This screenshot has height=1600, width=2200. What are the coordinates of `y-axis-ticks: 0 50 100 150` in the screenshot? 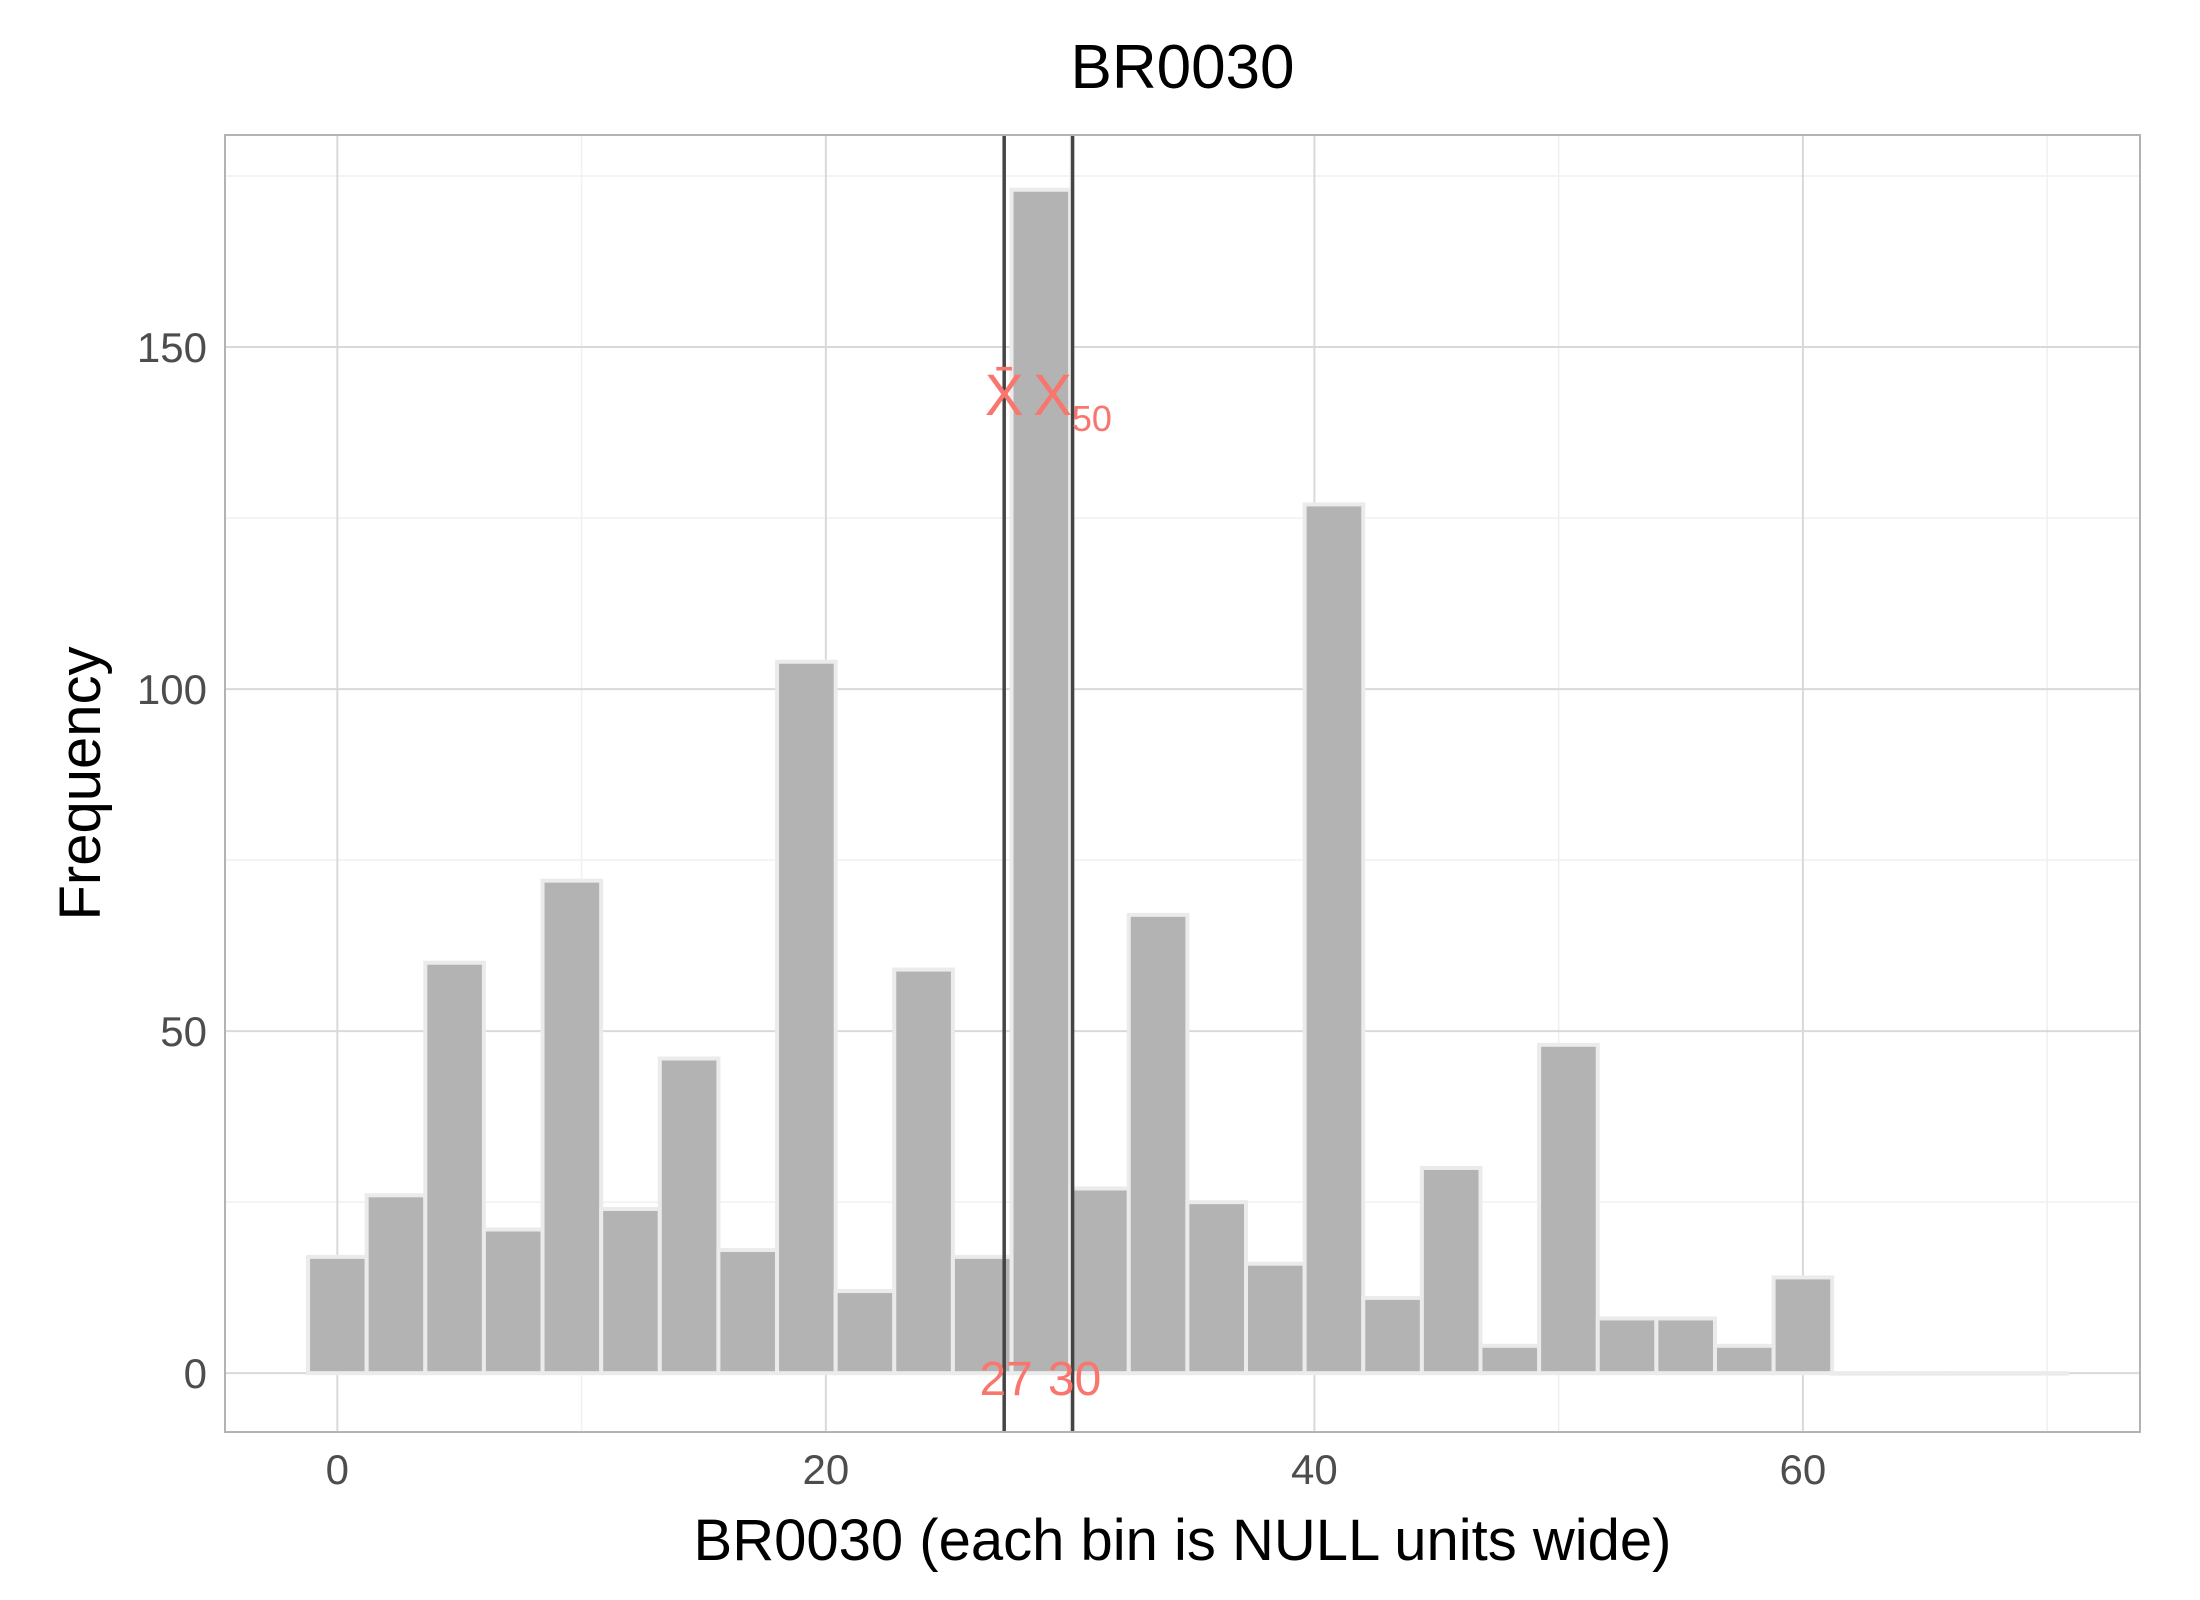 It's located at (172, 860).